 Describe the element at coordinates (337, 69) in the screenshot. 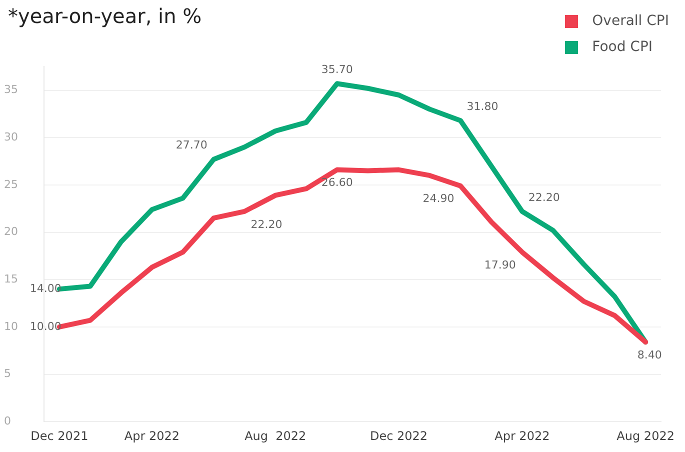

I see `data-label: 35.70` at that location.